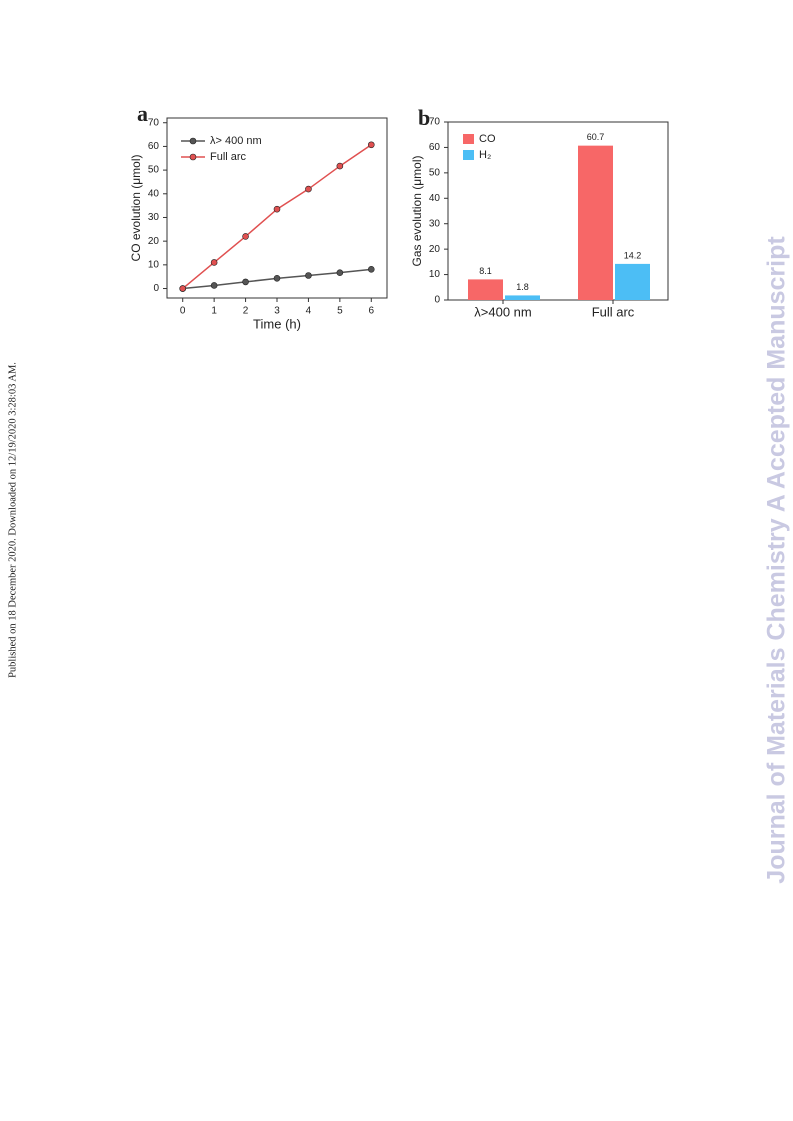 Image resolution: width=793 pixels, height=1121 pixels. I want to click on plot-frame, so click(558, 211).